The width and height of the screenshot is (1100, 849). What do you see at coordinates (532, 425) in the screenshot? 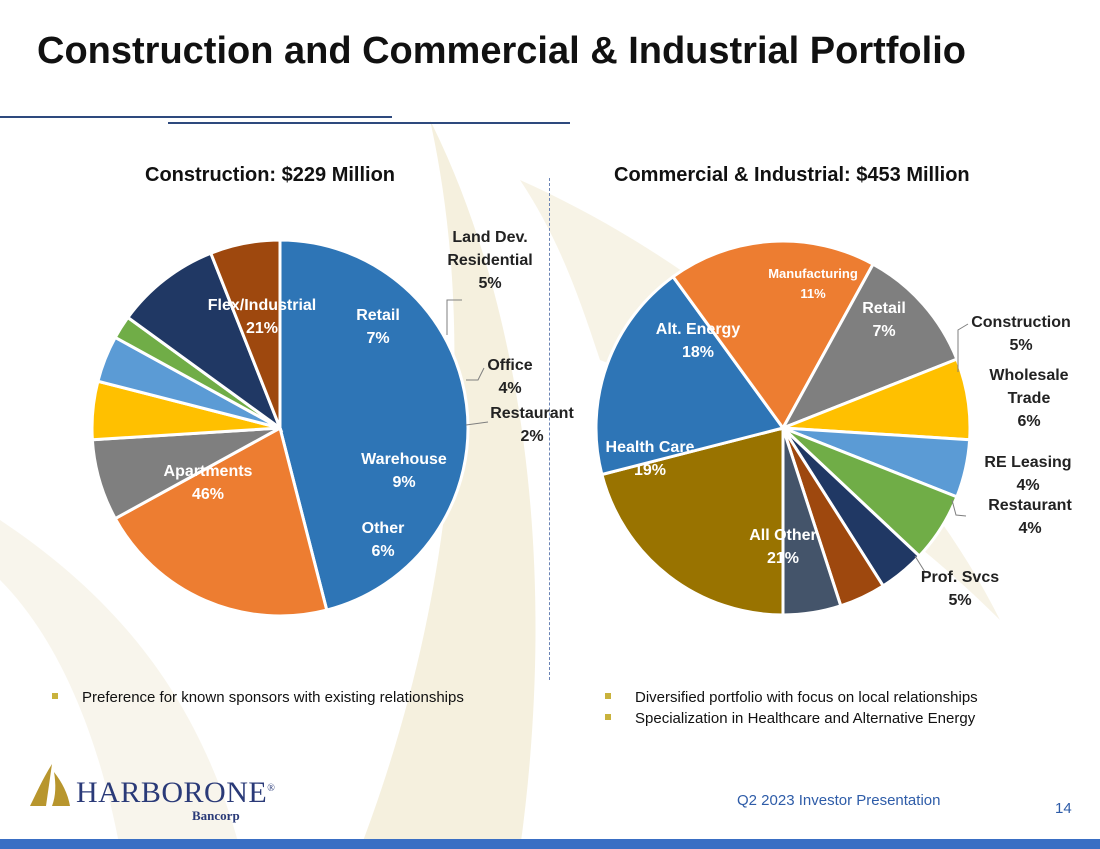
I see `slice-label-restaurant: Restaurant 2%` at bounding box center [532, 425].